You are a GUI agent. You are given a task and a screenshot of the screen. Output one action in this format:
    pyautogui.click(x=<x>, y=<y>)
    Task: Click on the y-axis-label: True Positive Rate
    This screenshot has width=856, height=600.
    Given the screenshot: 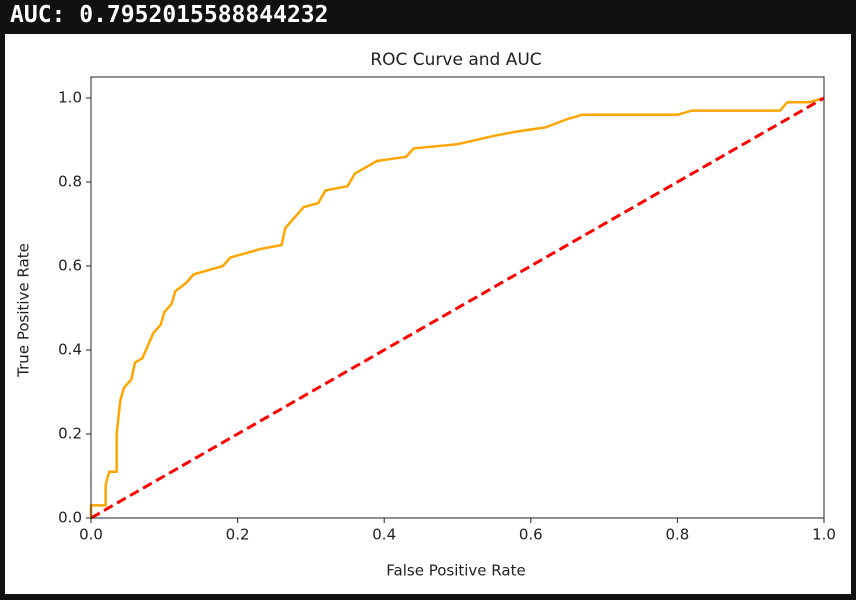 What is the action you would take?
    pyautogui.click(x=24, y=310)
    